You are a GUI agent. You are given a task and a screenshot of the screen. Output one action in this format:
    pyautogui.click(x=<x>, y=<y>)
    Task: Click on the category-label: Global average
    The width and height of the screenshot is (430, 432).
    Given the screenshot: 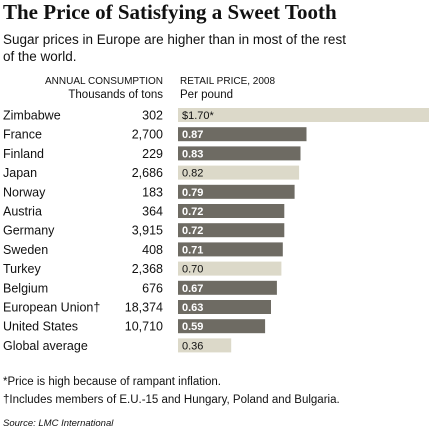 What is the action you would take?
    pyautogui.click(x=45, y=346)
    